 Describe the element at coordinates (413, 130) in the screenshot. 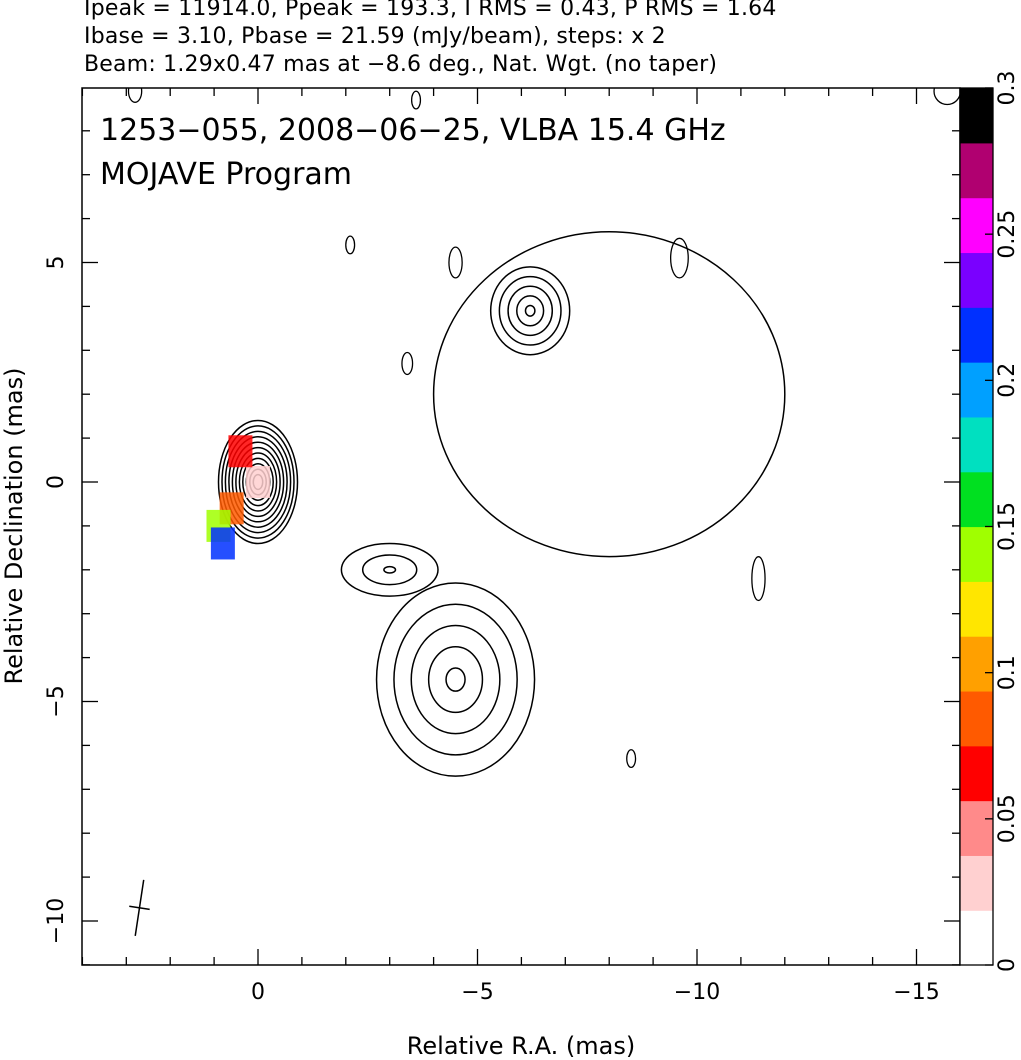

I see `source-title: 1253−055, 2008−06−25, VLBA 15.4 GHz` at that location.